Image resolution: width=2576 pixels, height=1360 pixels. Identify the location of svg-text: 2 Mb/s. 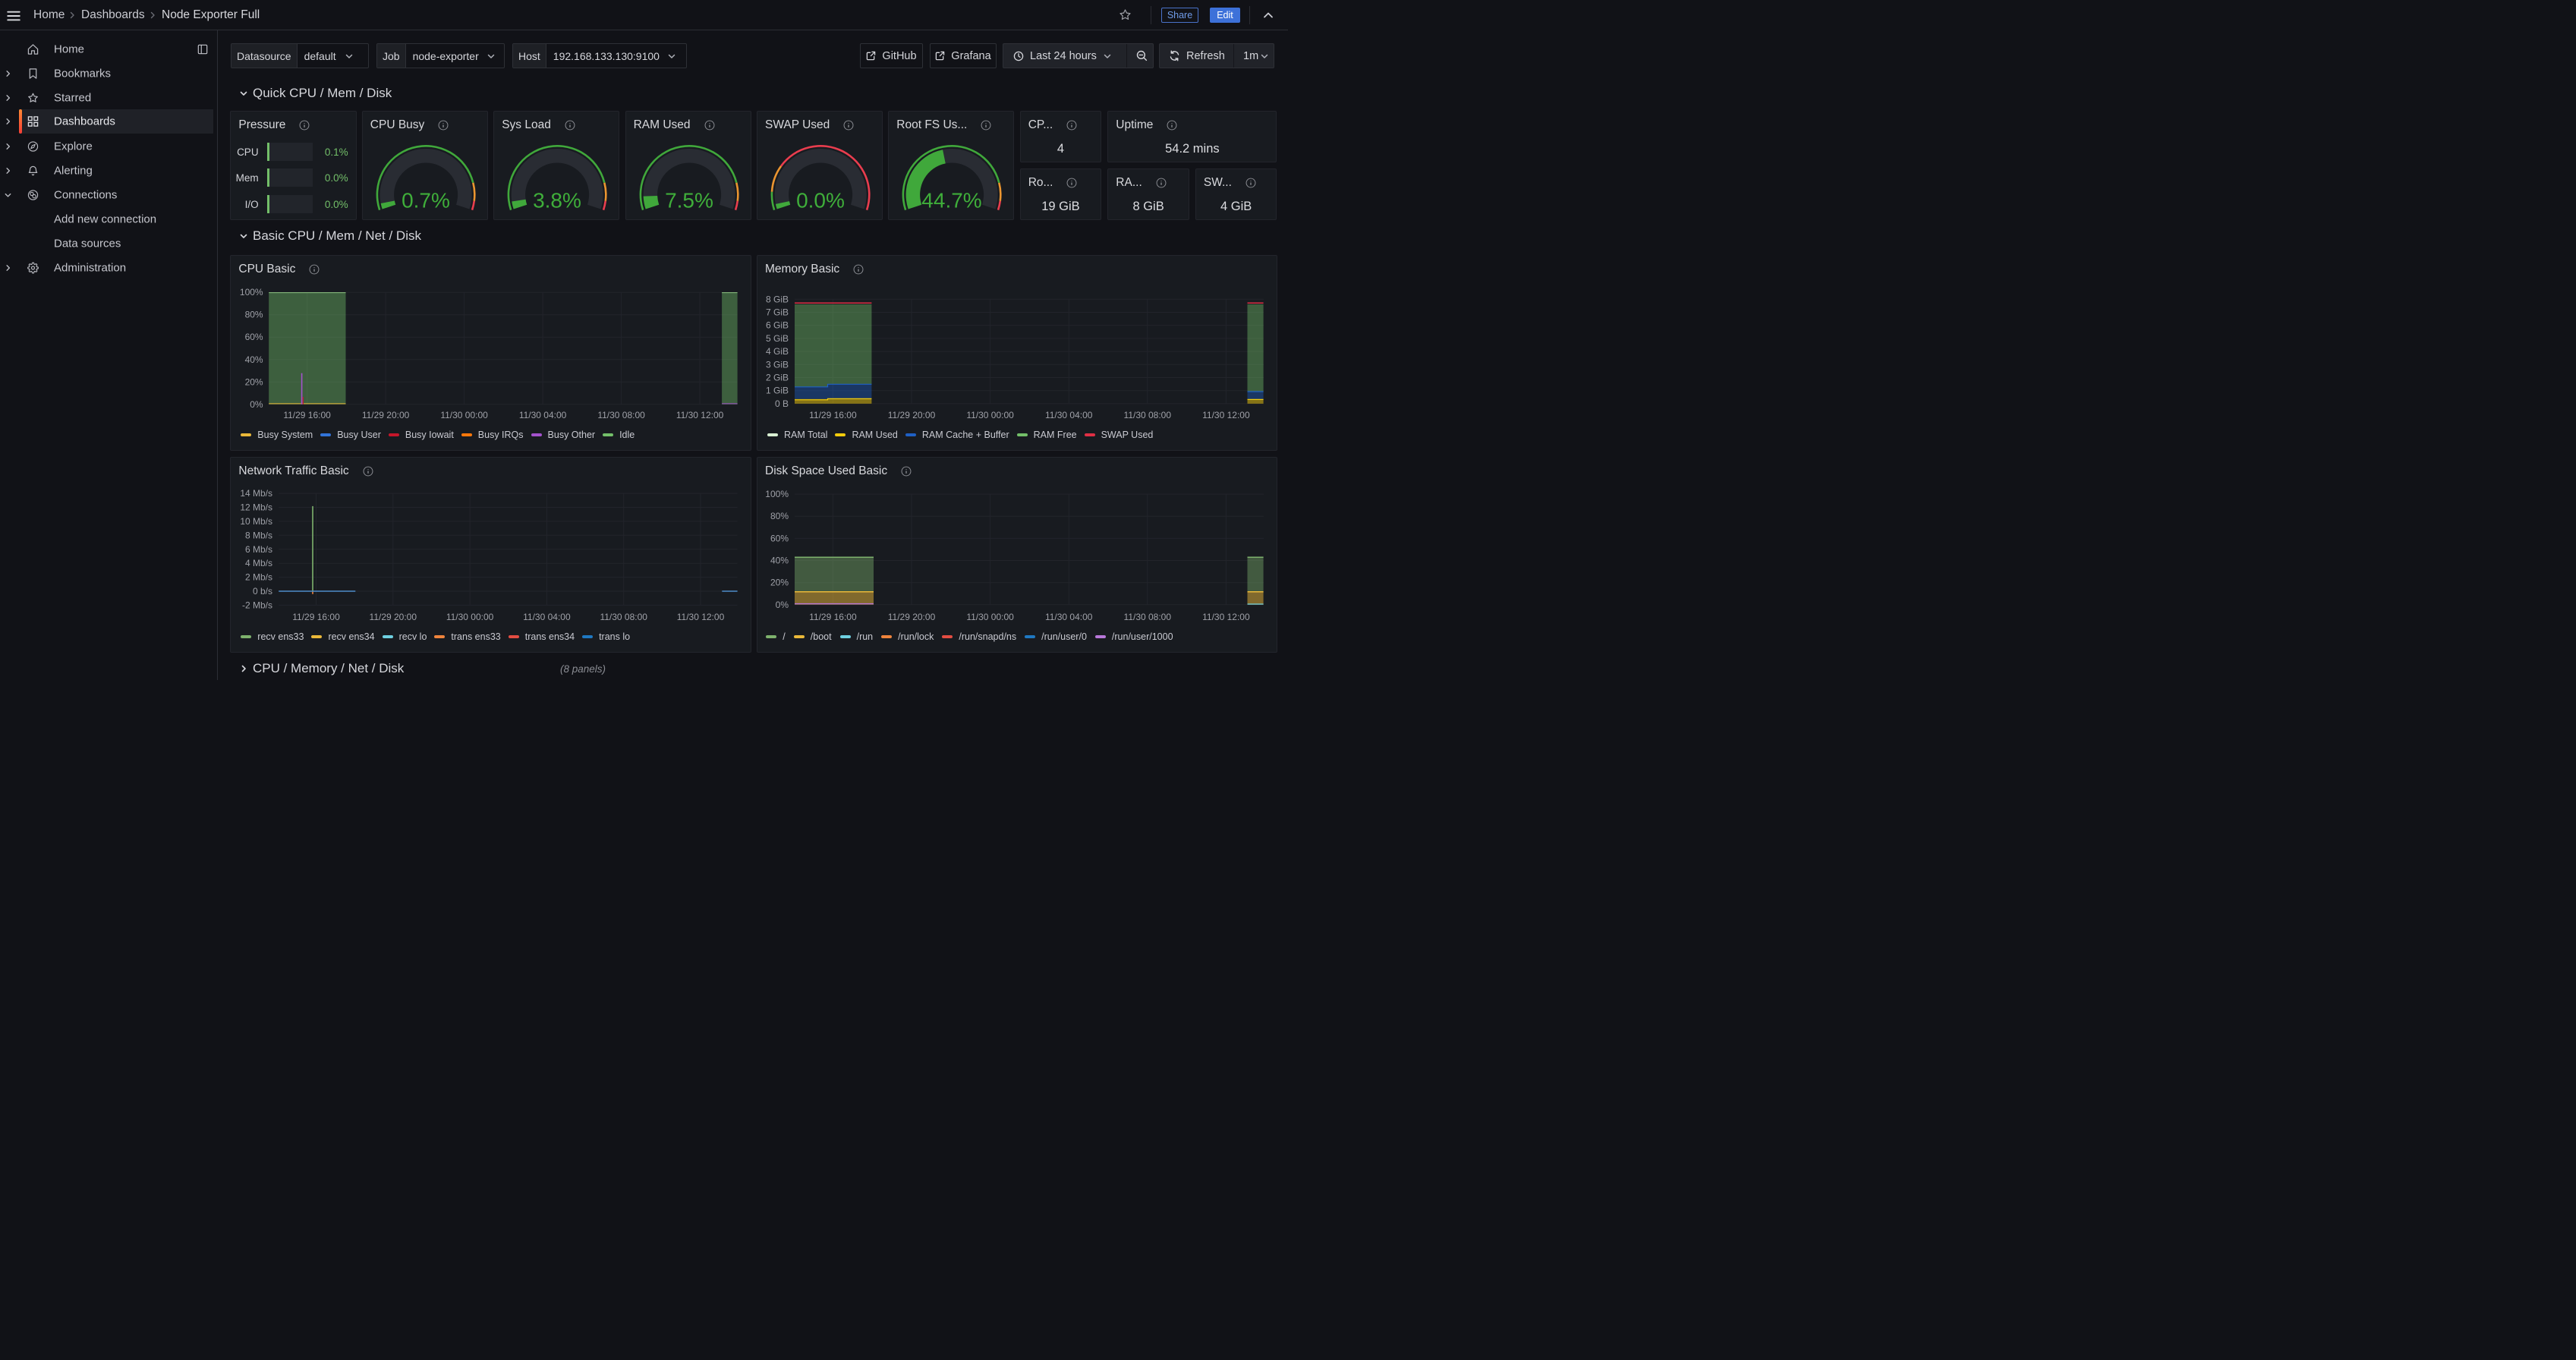
(258, 577).